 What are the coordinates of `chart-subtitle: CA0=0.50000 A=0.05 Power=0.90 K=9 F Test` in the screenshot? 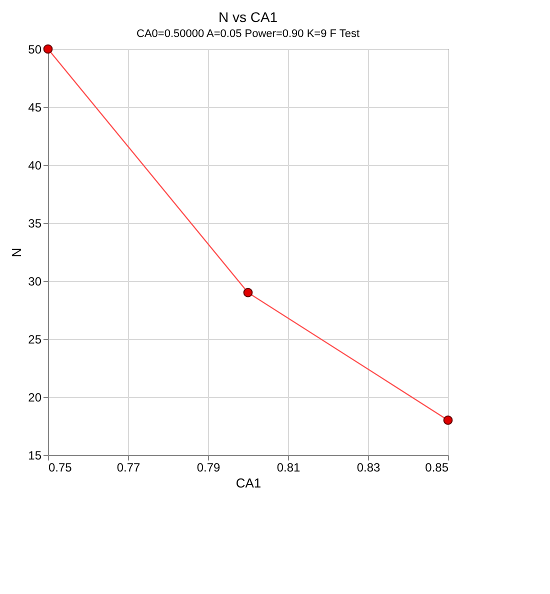 It's located at (248, 34).